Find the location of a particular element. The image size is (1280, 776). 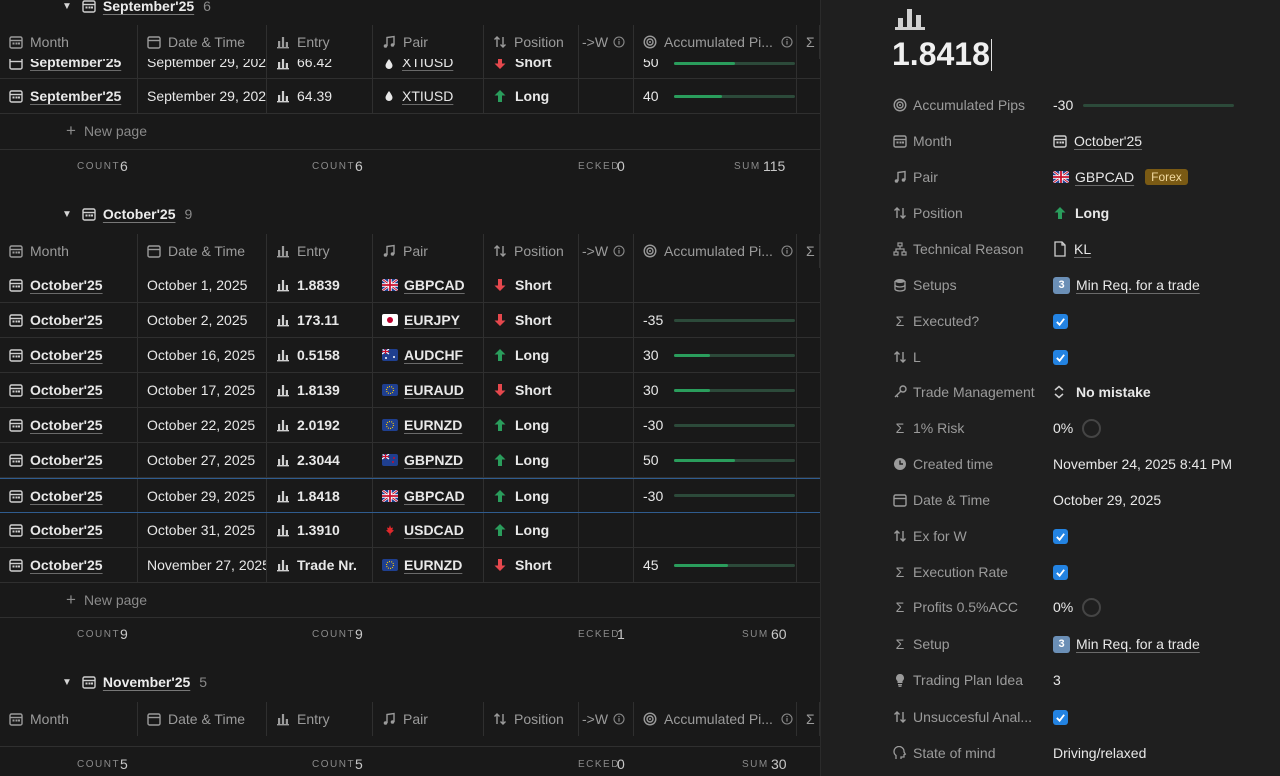

cell-accumulated: -35 is located at coordinates (715, 320).